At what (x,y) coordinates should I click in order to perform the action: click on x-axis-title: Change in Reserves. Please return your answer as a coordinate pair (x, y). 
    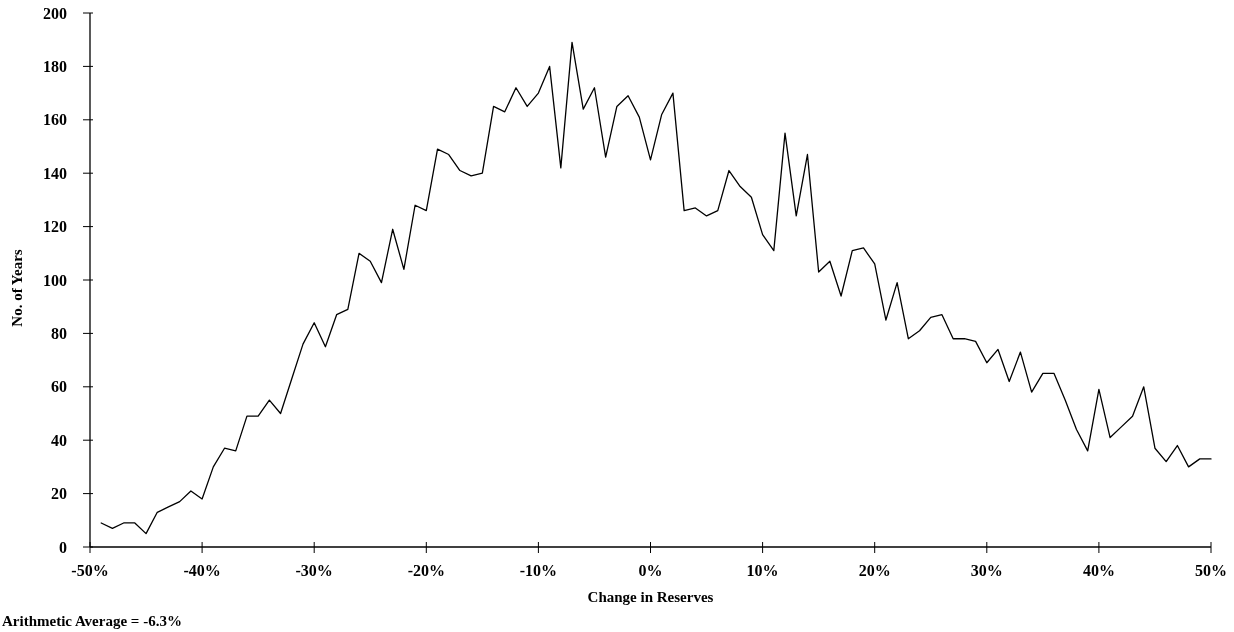
    Looking at the image, I should click on (650, 597).